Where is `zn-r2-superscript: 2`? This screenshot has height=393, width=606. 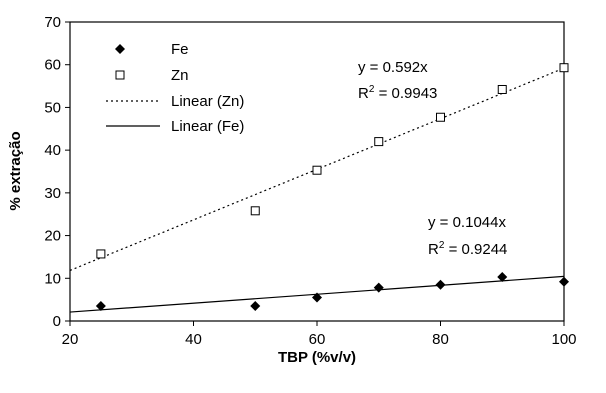 zn-r2-superscript: 2 is located at coordinates (372, 89).